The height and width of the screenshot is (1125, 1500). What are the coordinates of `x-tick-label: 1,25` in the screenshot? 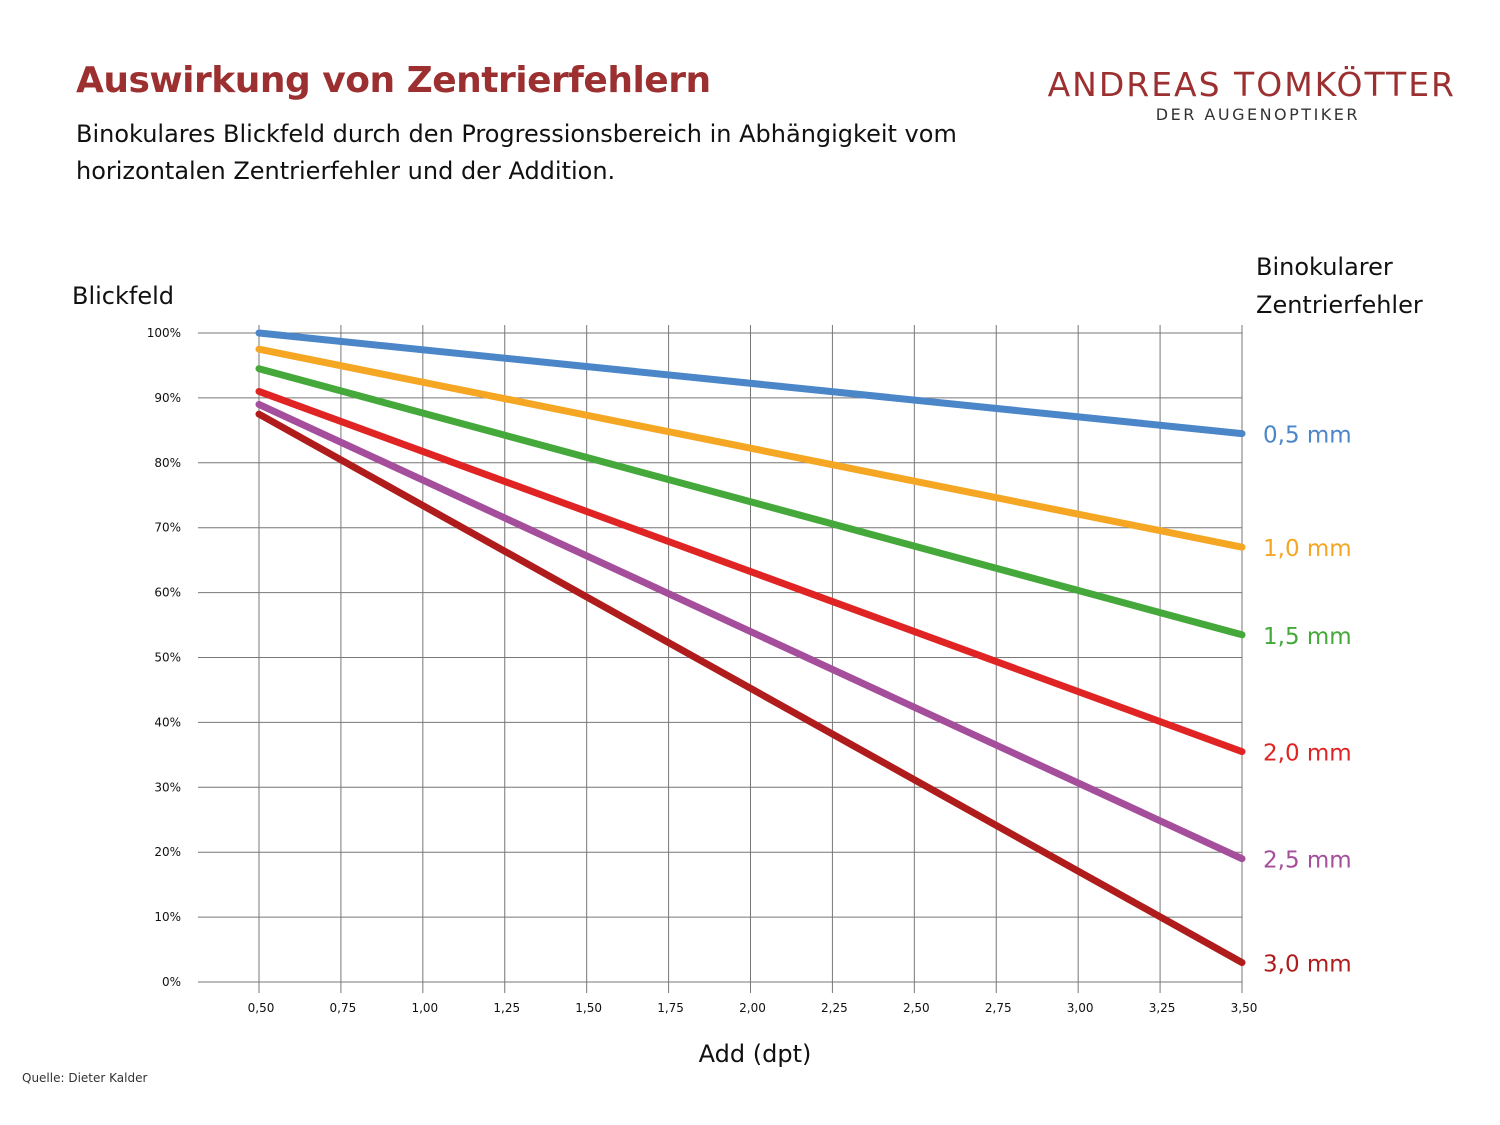 It's located at (506, 1008).